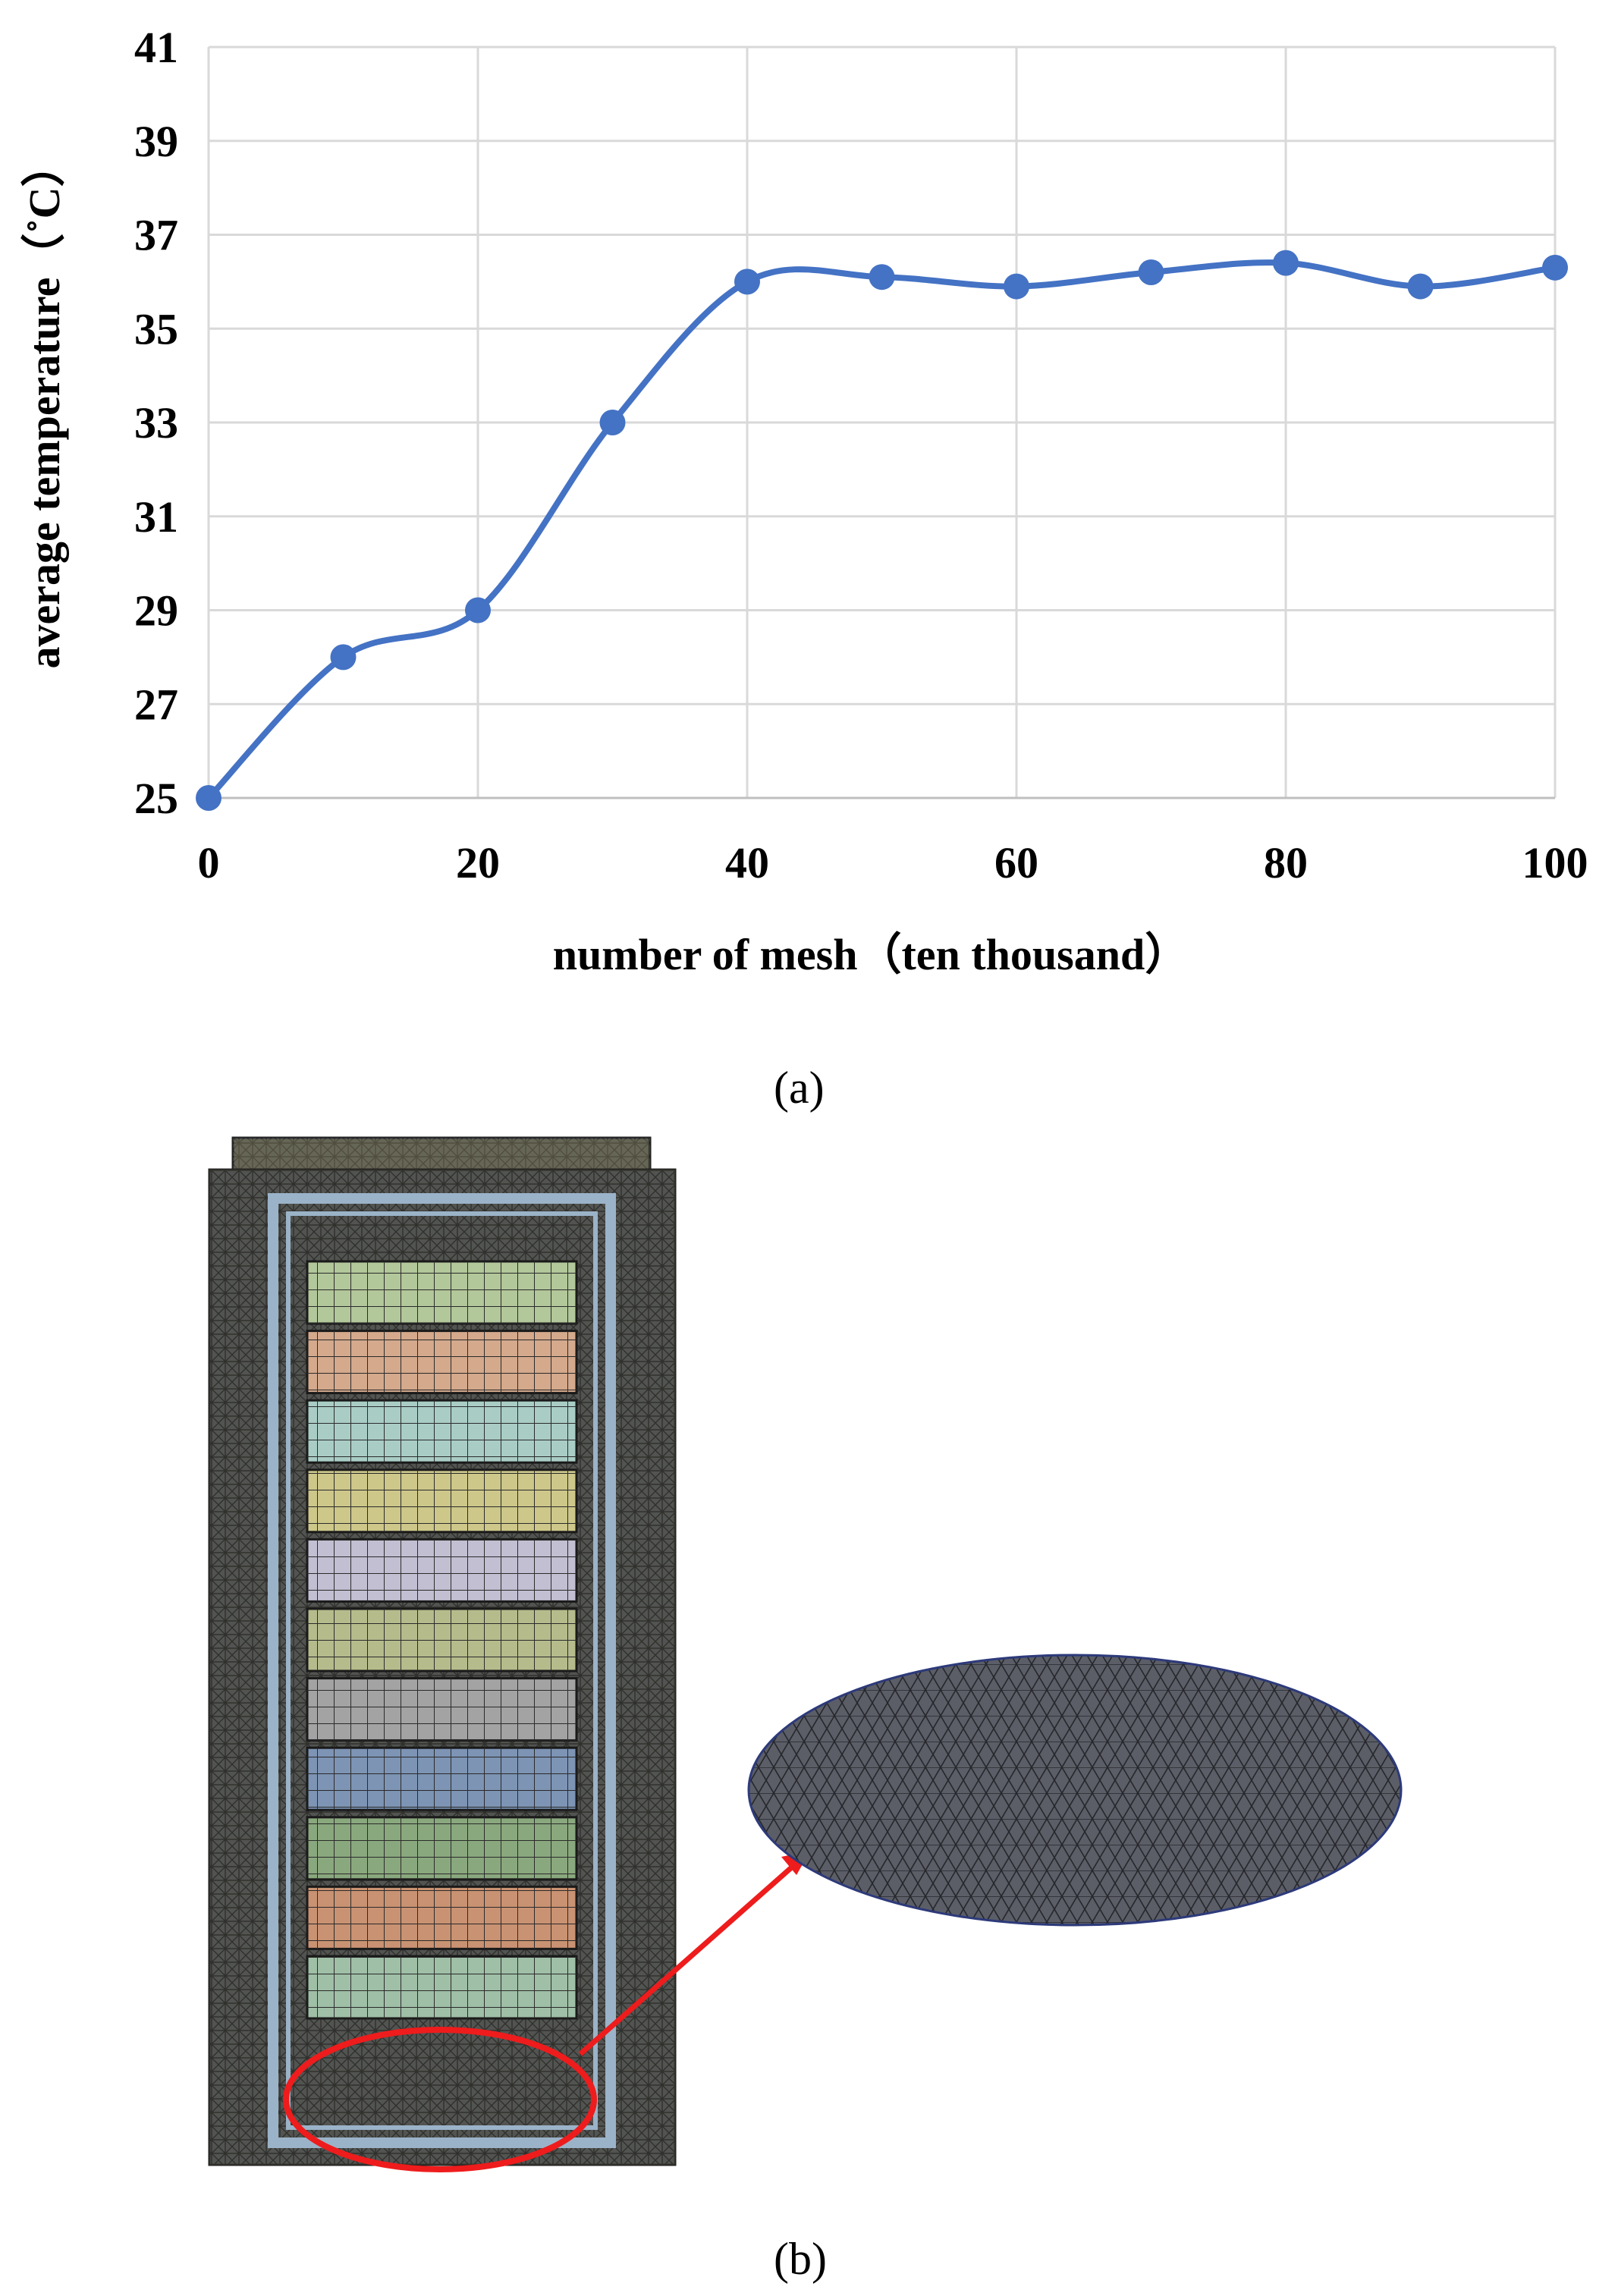 The height and width of the screenshot is (2296, 1618). What do you see at coordinates (44, 405) in the screenshot?
I see `y-axis-title: average temperature（˚C）` at bounding box center [44, 405].